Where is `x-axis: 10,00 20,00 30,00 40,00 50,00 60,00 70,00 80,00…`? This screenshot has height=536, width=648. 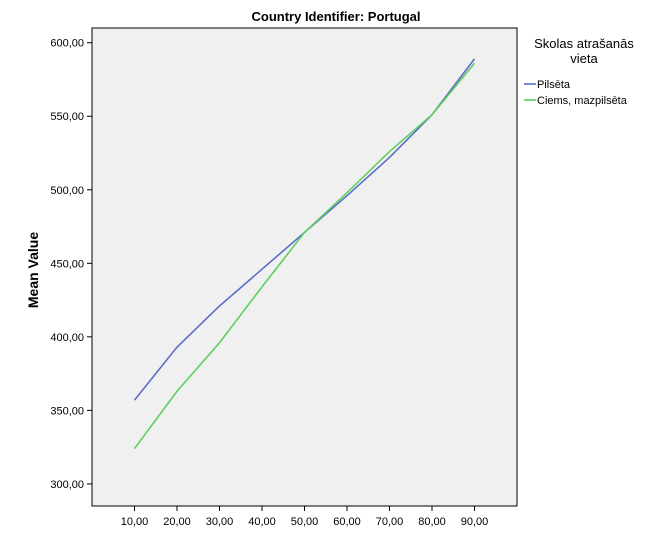 x-axis: 10,00 20,00 30,00 40,00 50,00 60,00 70,00 80,00… is located at coordinates (305, 517).